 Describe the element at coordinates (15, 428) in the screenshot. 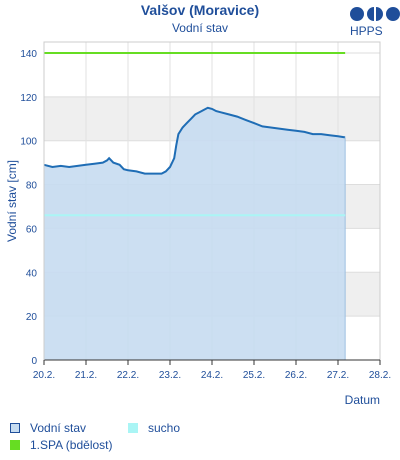

I see `legend-swatch-water-level` at that location.